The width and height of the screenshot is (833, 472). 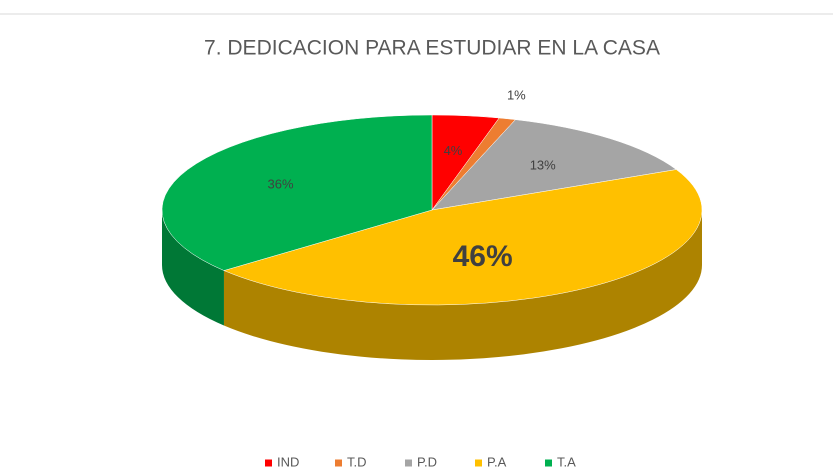 What do you see at coordinates (566, 461) in the screenshot?
I see `legend-label: T.A` at bounding box center [566, 461].